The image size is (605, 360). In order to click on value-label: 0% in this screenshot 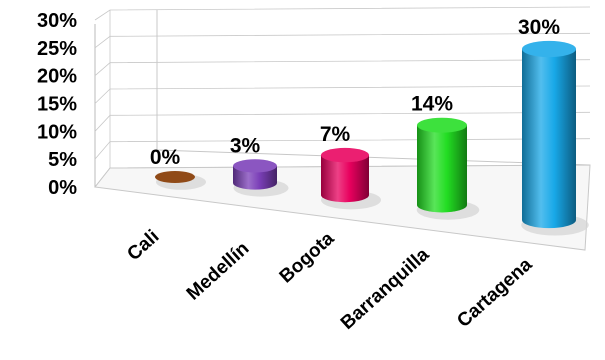, I will do `click(165, 157)`.